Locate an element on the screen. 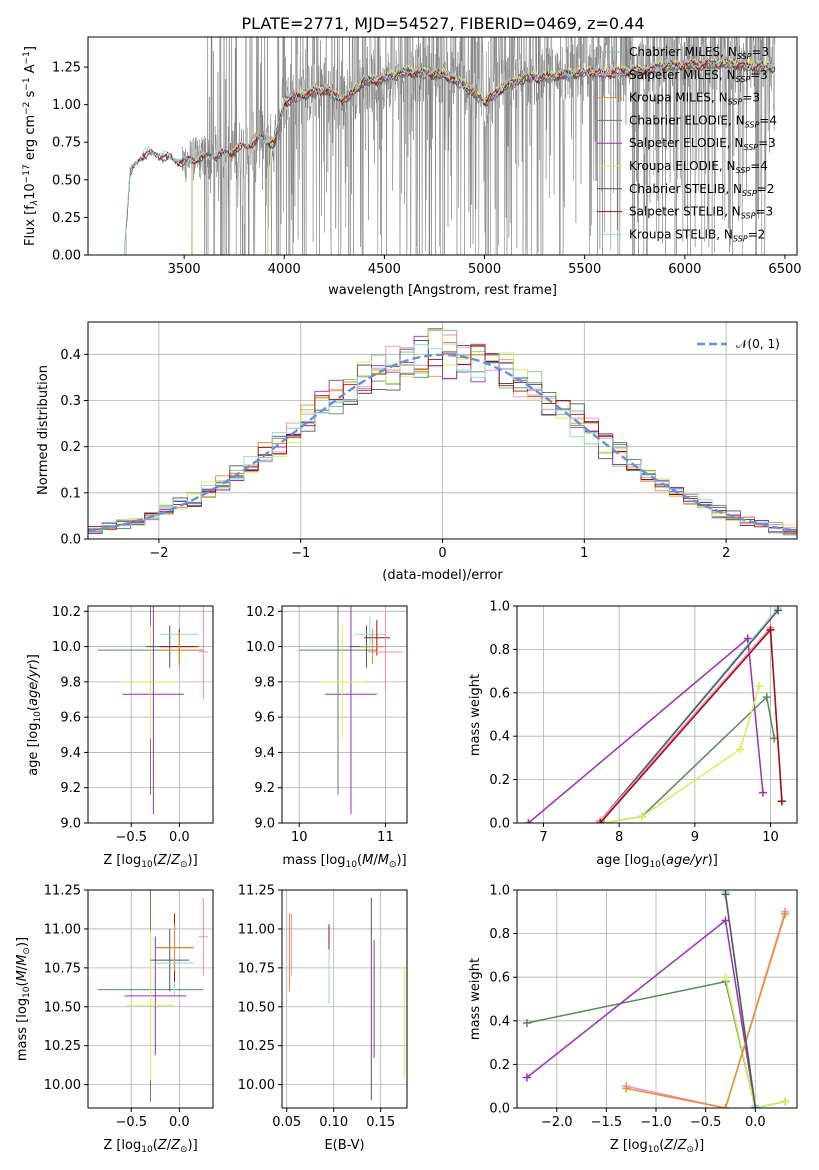 The width and height of the screenshot is (819, 1170). mass_vs_EBV-plot is located at coordinates (347, 999).